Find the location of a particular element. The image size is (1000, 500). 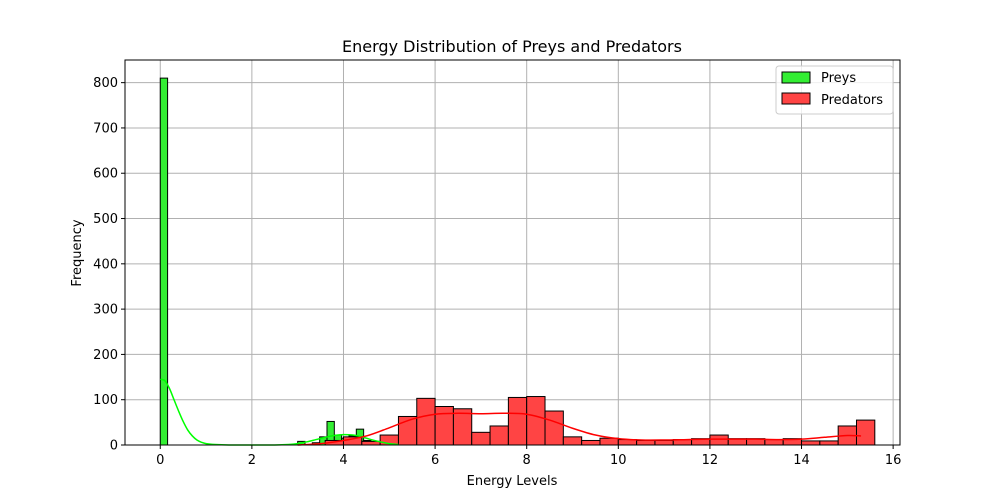

y-axis-ticks: 0 100 200 300 400 500 600 700 800 is located at coordinates (109, 265).